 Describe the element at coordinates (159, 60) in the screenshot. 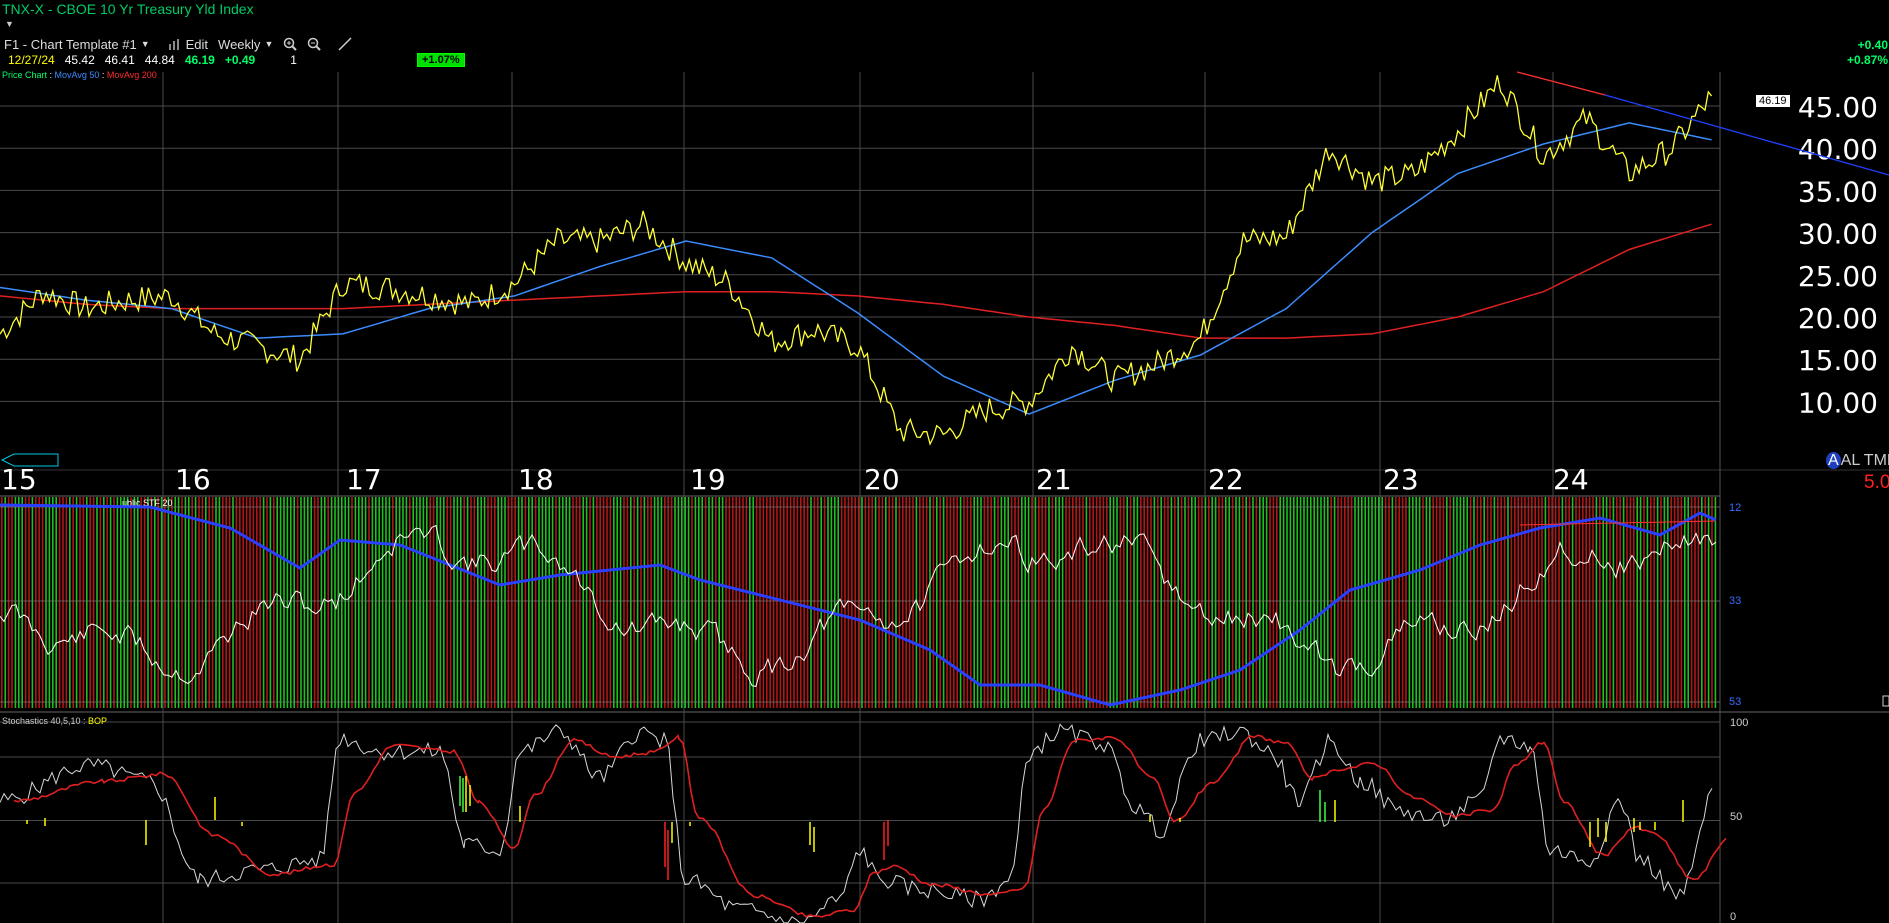

I see `quote-low: 44.84` at that location.